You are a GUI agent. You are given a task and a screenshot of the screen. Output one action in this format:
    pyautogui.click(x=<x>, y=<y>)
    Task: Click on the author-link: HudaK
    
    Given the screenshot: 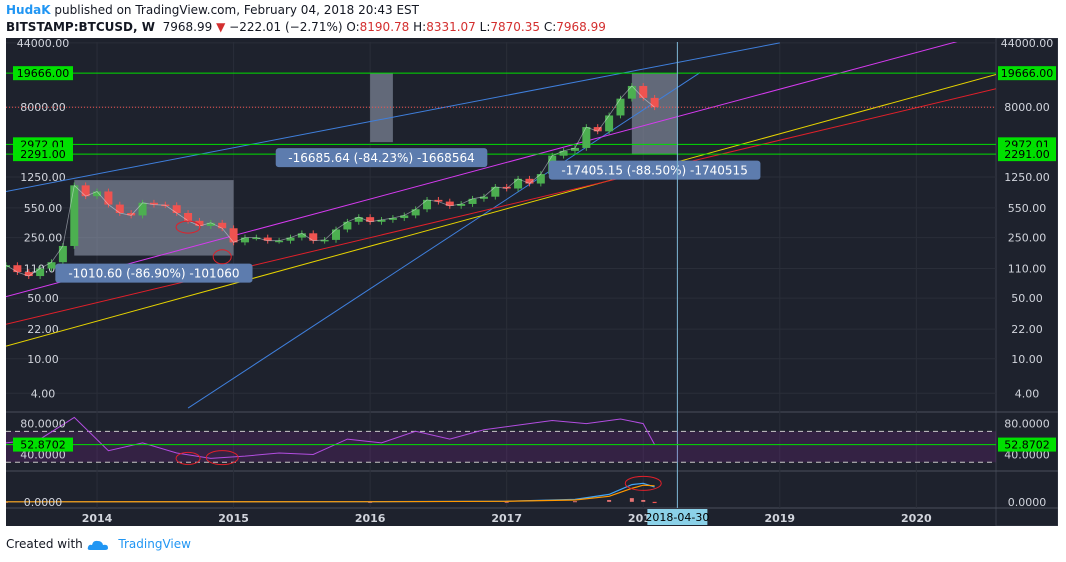 What is the action you would take?
    pyautogui.click(x=28, y=10)
    